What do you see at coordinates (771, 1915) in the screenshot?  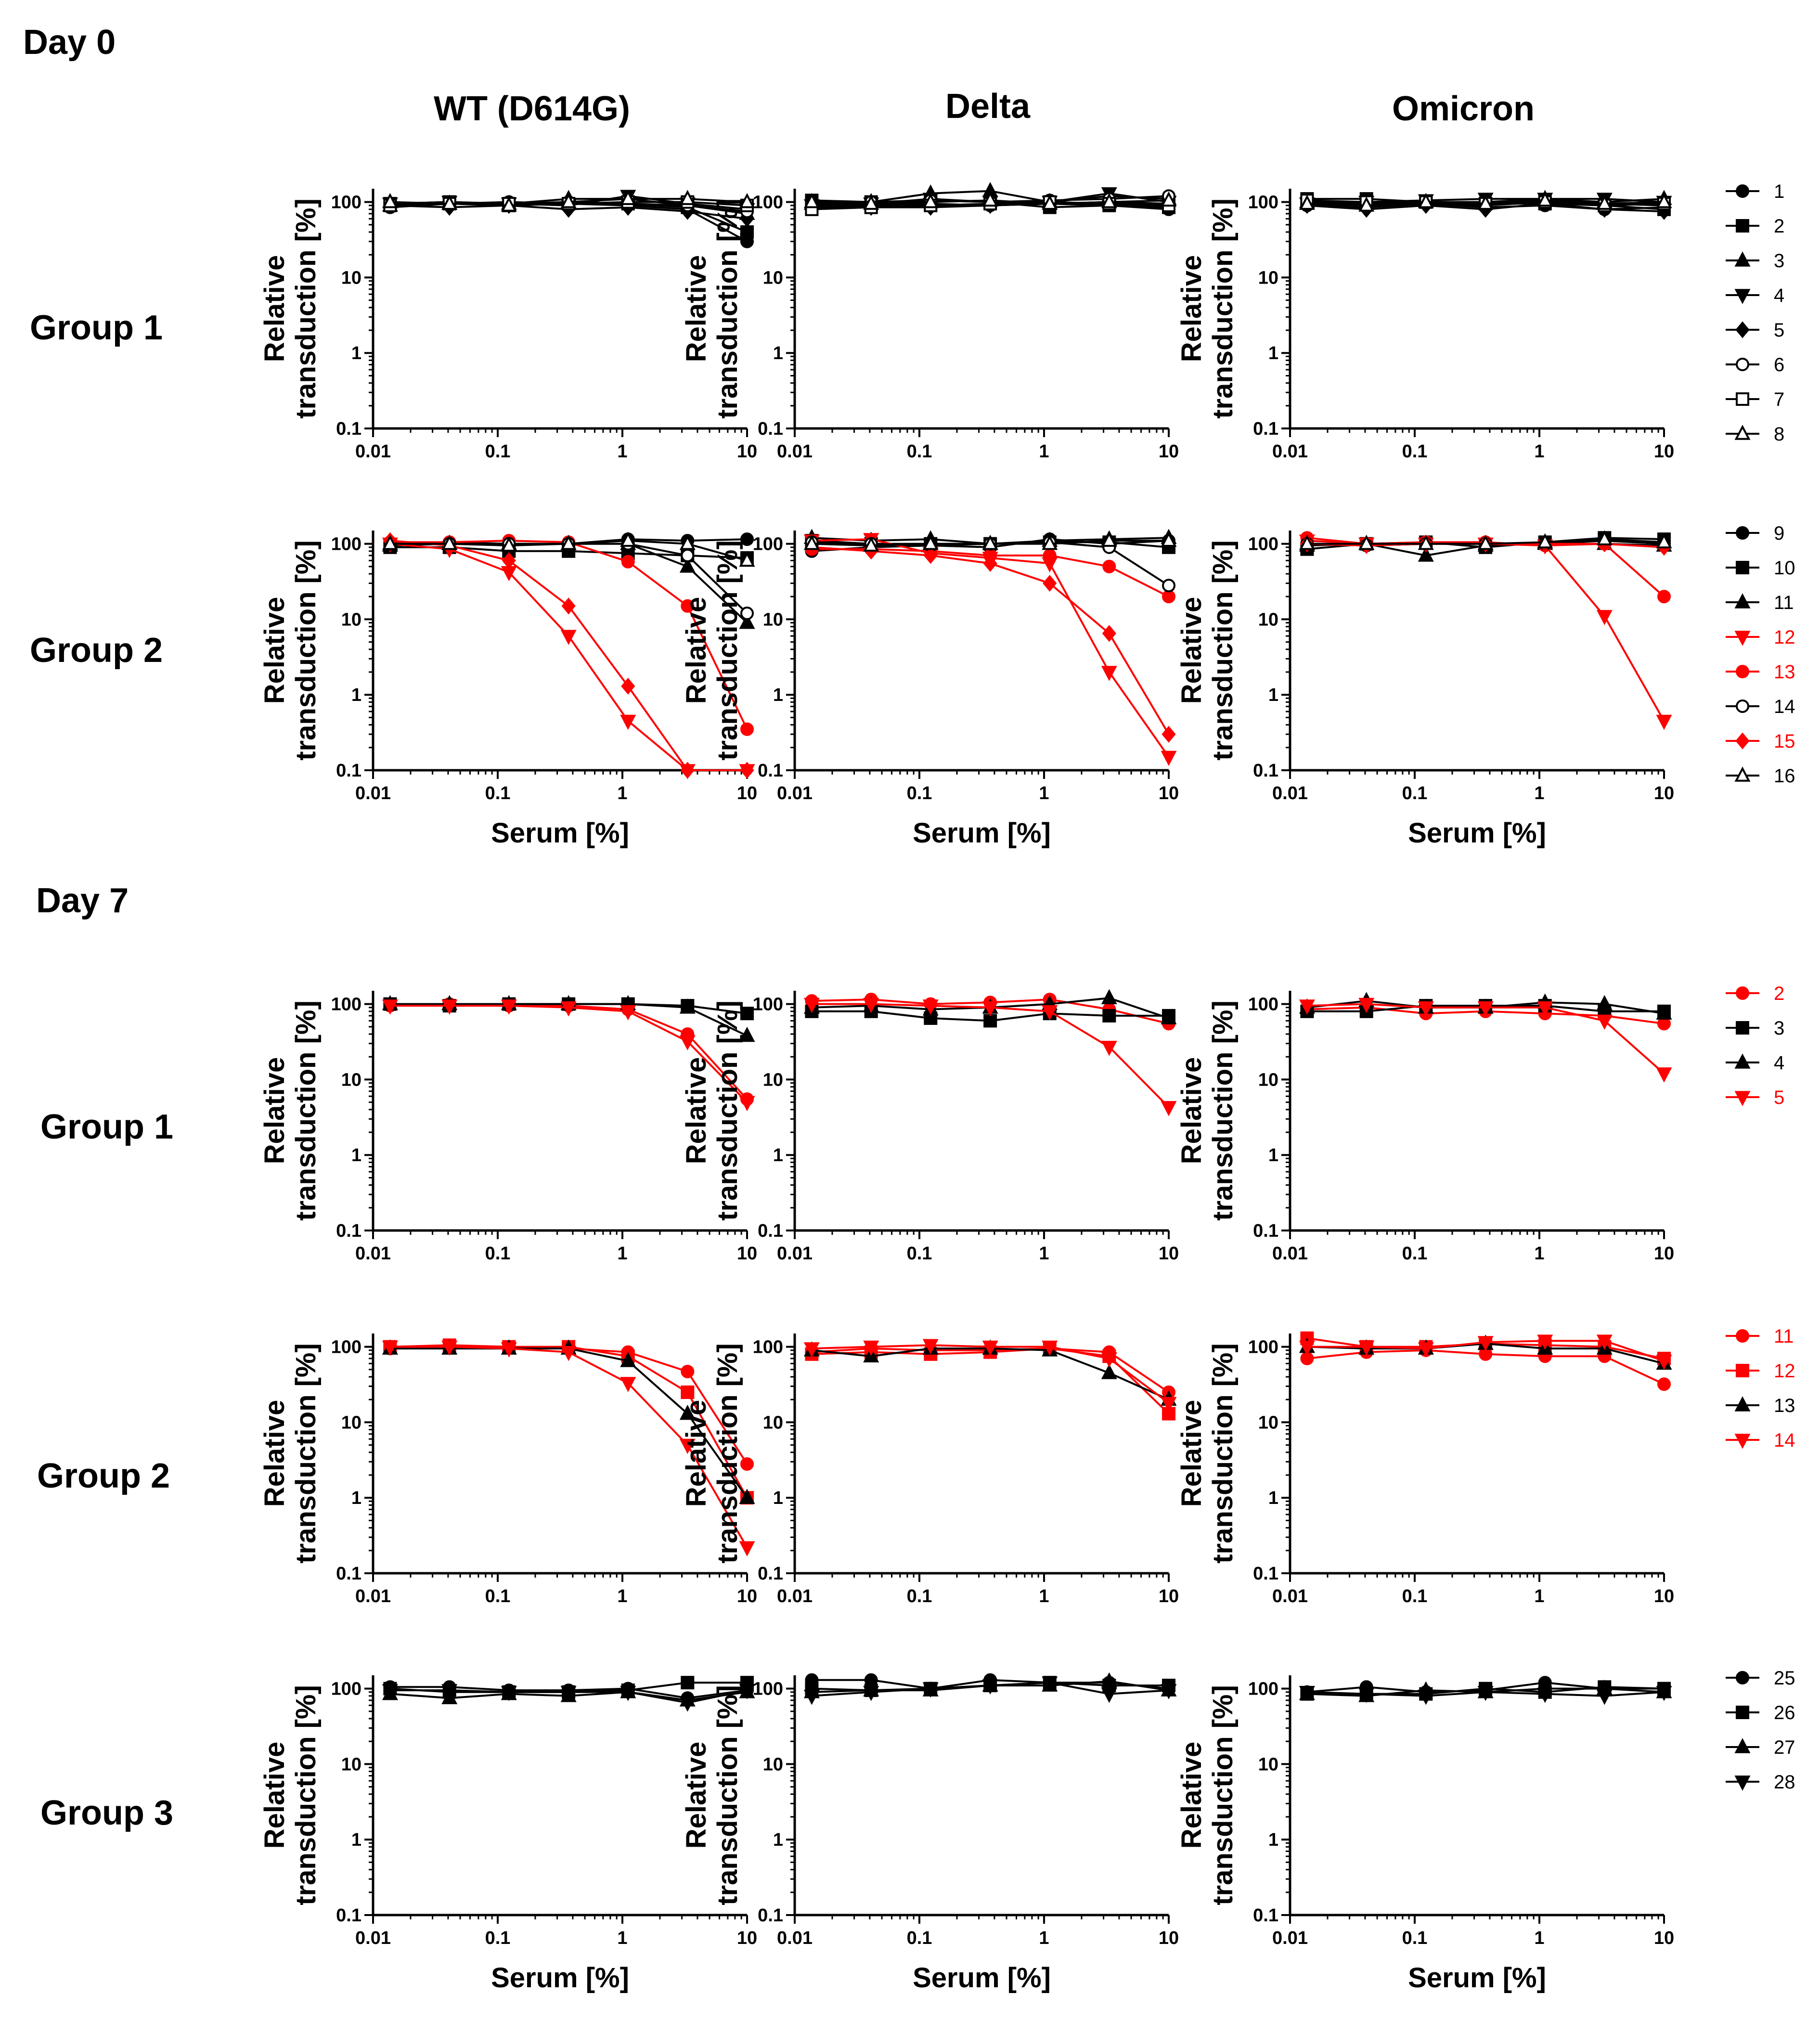 I see `y-tick-label: 0.1` at bounding box center [771, 1915].